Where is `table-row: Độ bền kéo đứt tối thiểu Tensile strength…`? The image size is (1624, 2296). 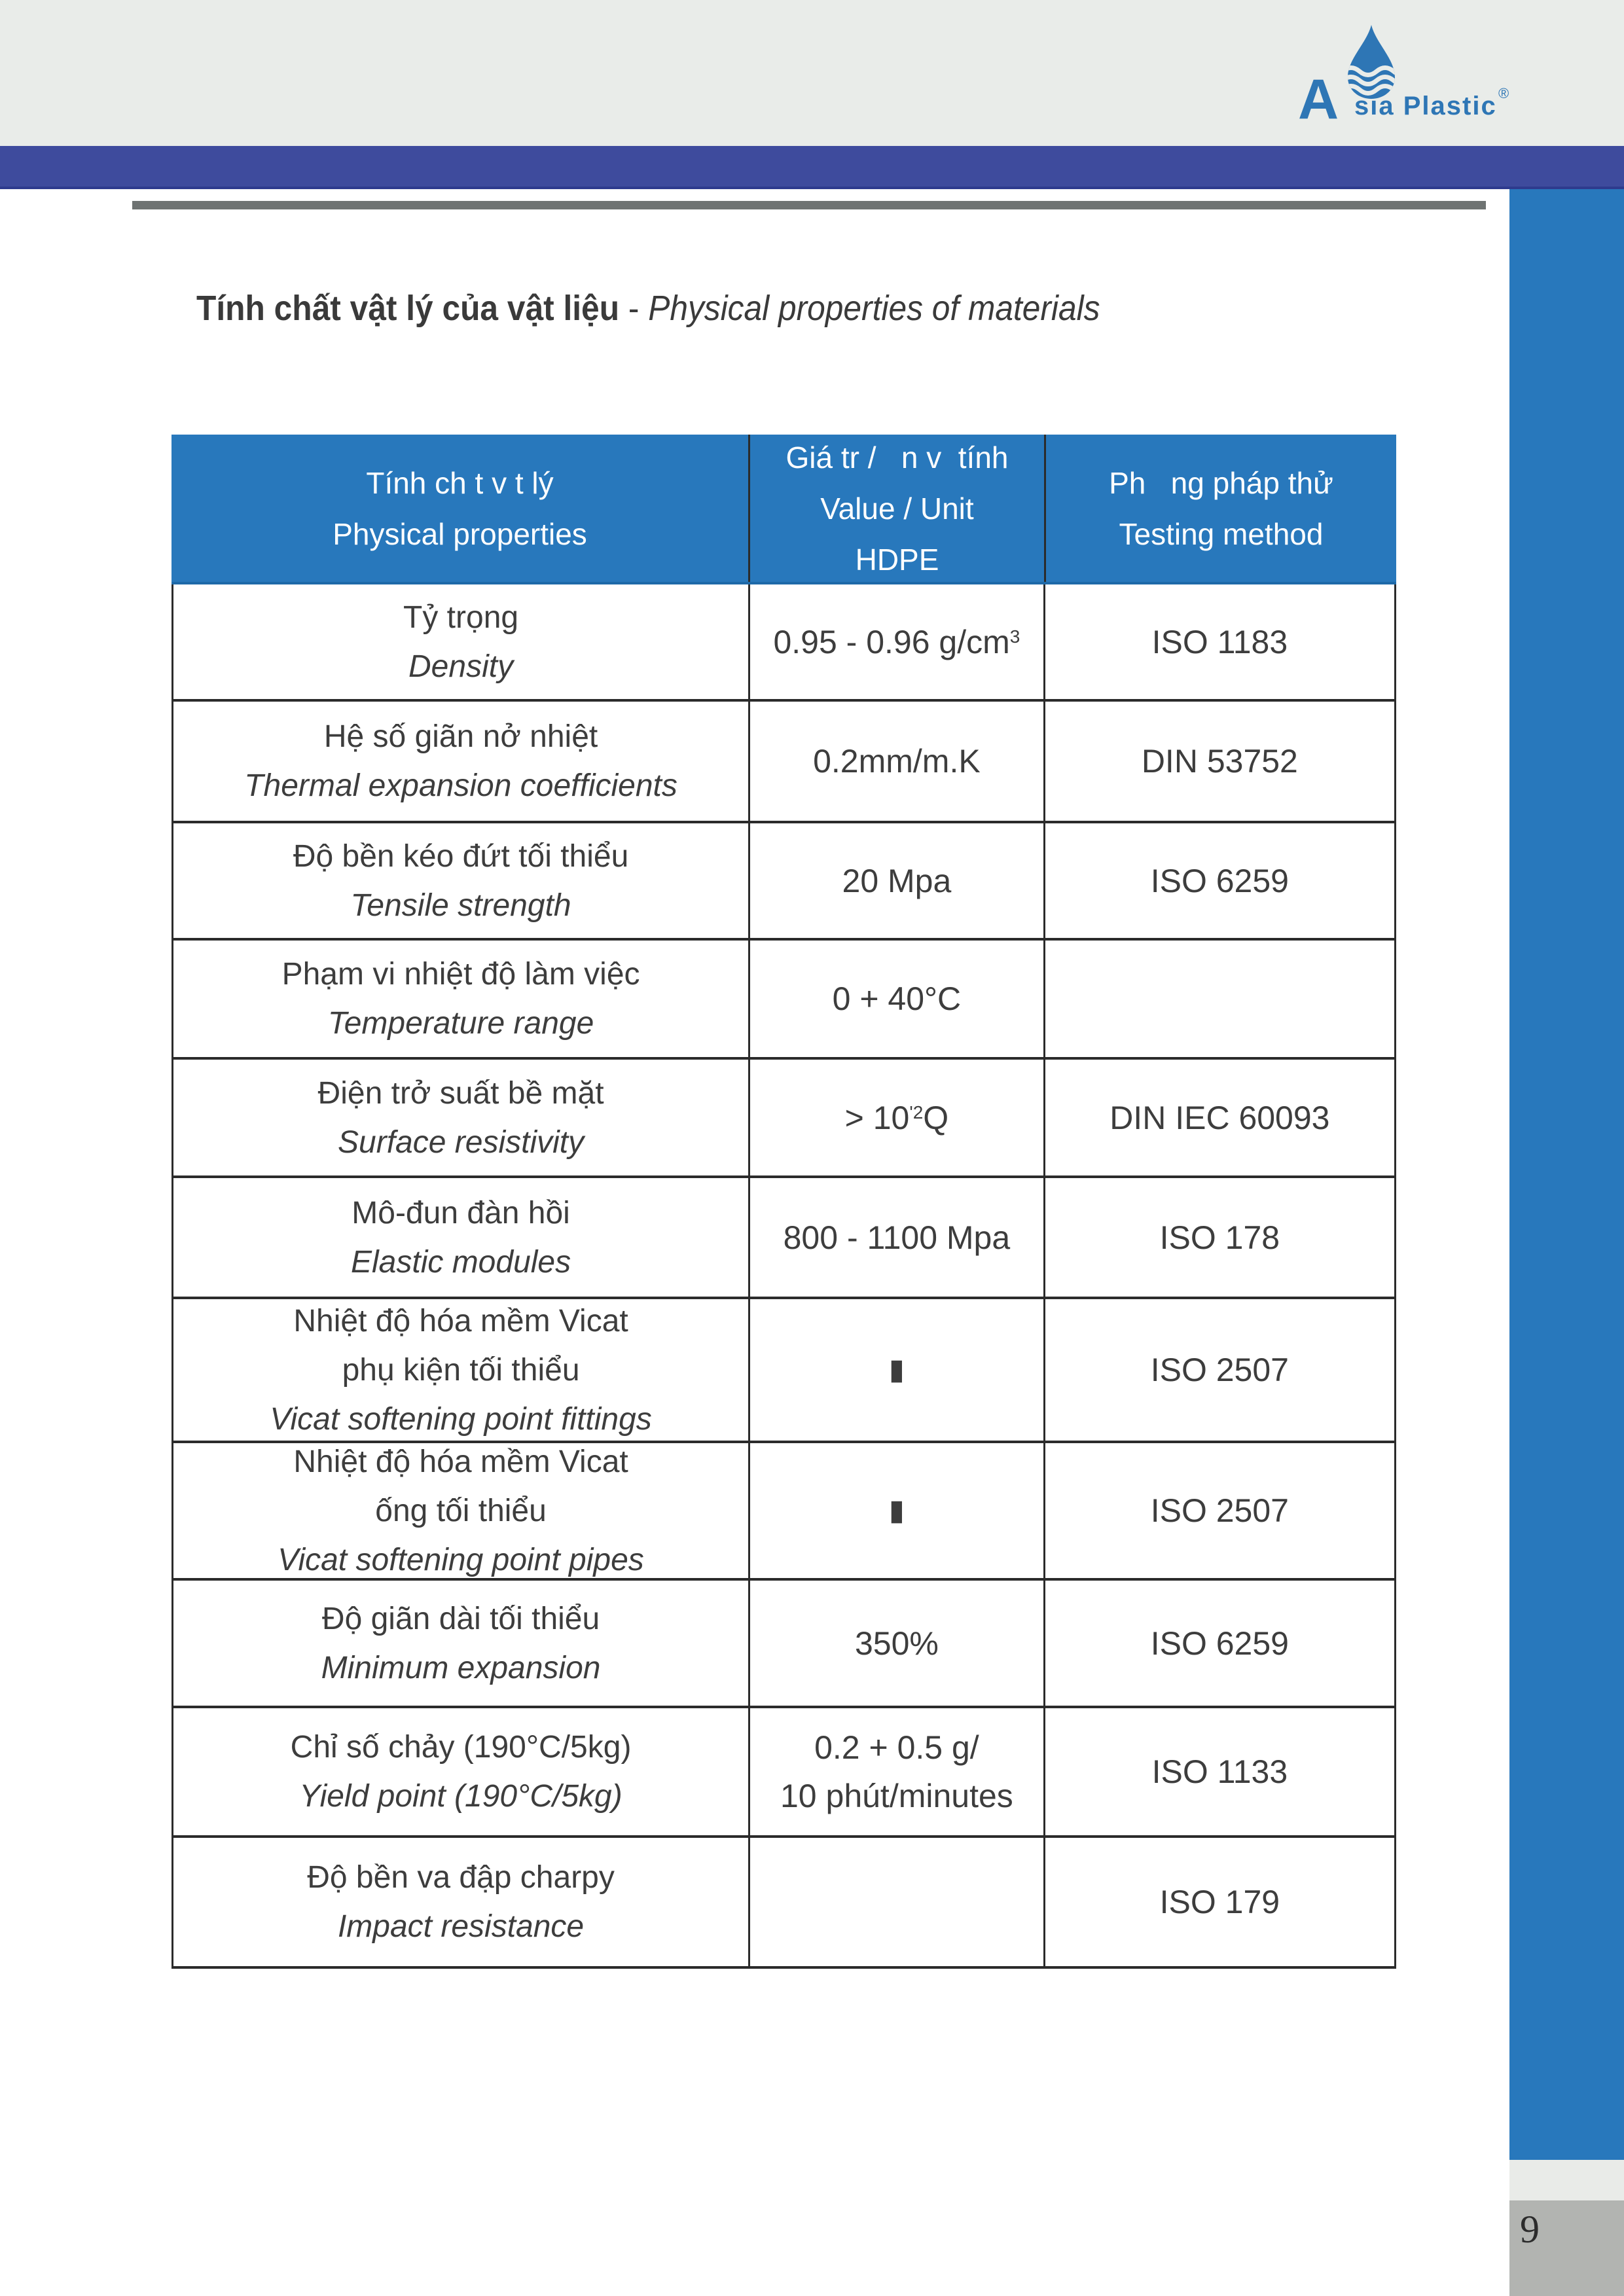 table-row: Độ bền kéo đứt tối thiểu Tensile strength… is located at coordinates (783, 882).